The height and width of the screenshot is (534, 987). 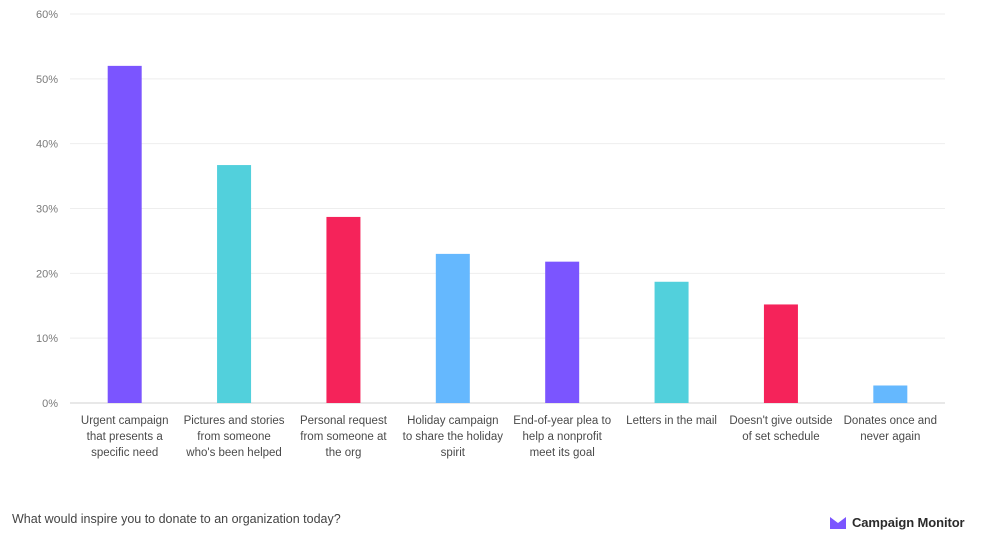 I want to click on x-category-label: Donates once and never again, so click(x=890, y=429).